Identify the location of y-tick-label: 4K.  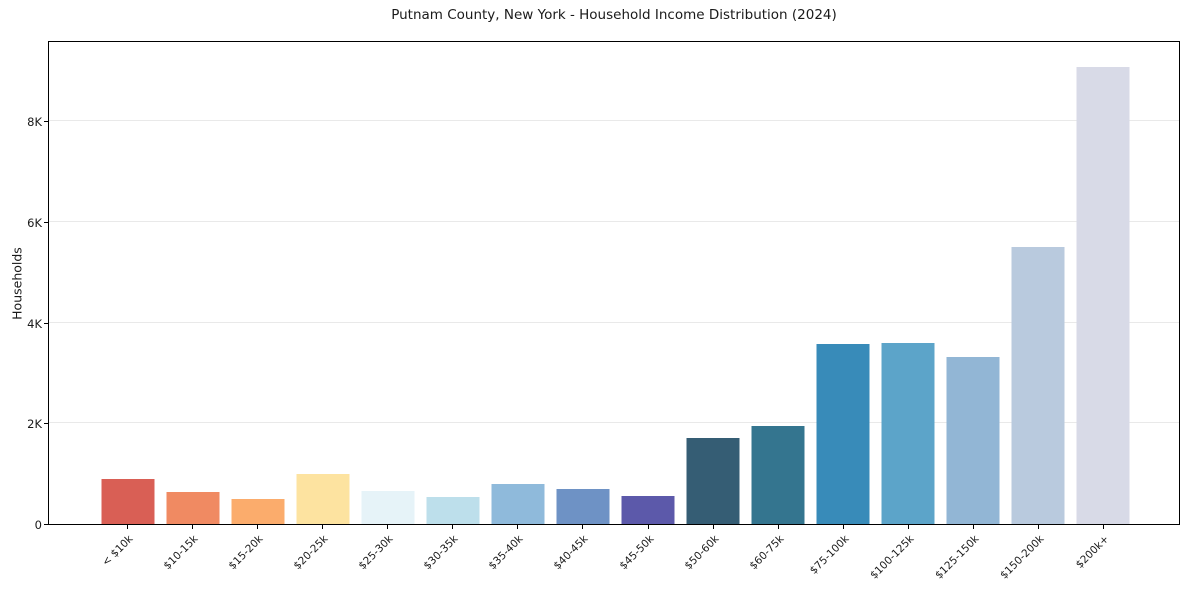
(34, 323).